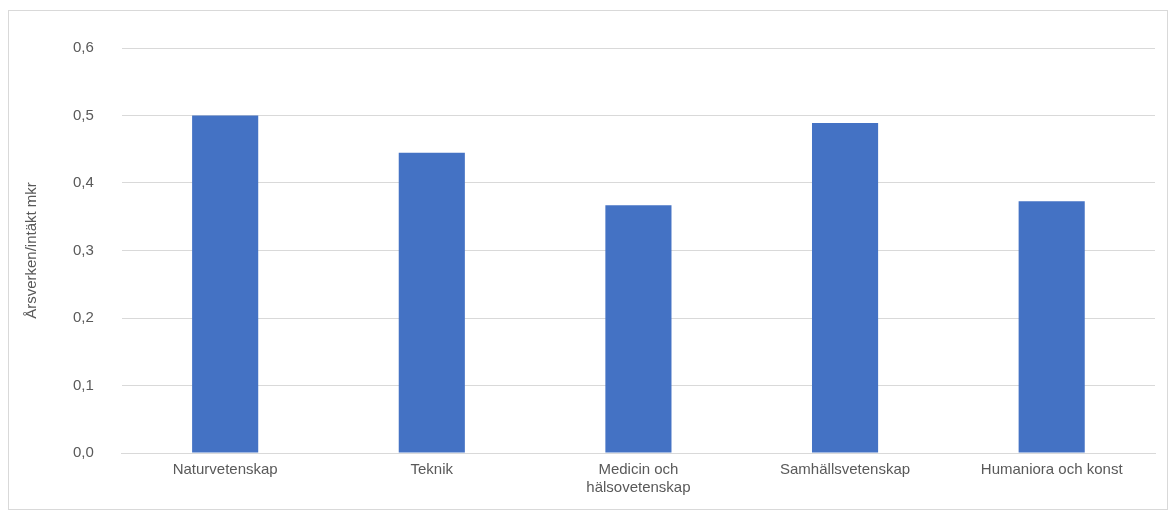 The image size is (1171, 511). What do you see at coordinates (83, 114) in the screenshot?
I see `y-tick-label: 0,5` at bounding box center [83, 114].